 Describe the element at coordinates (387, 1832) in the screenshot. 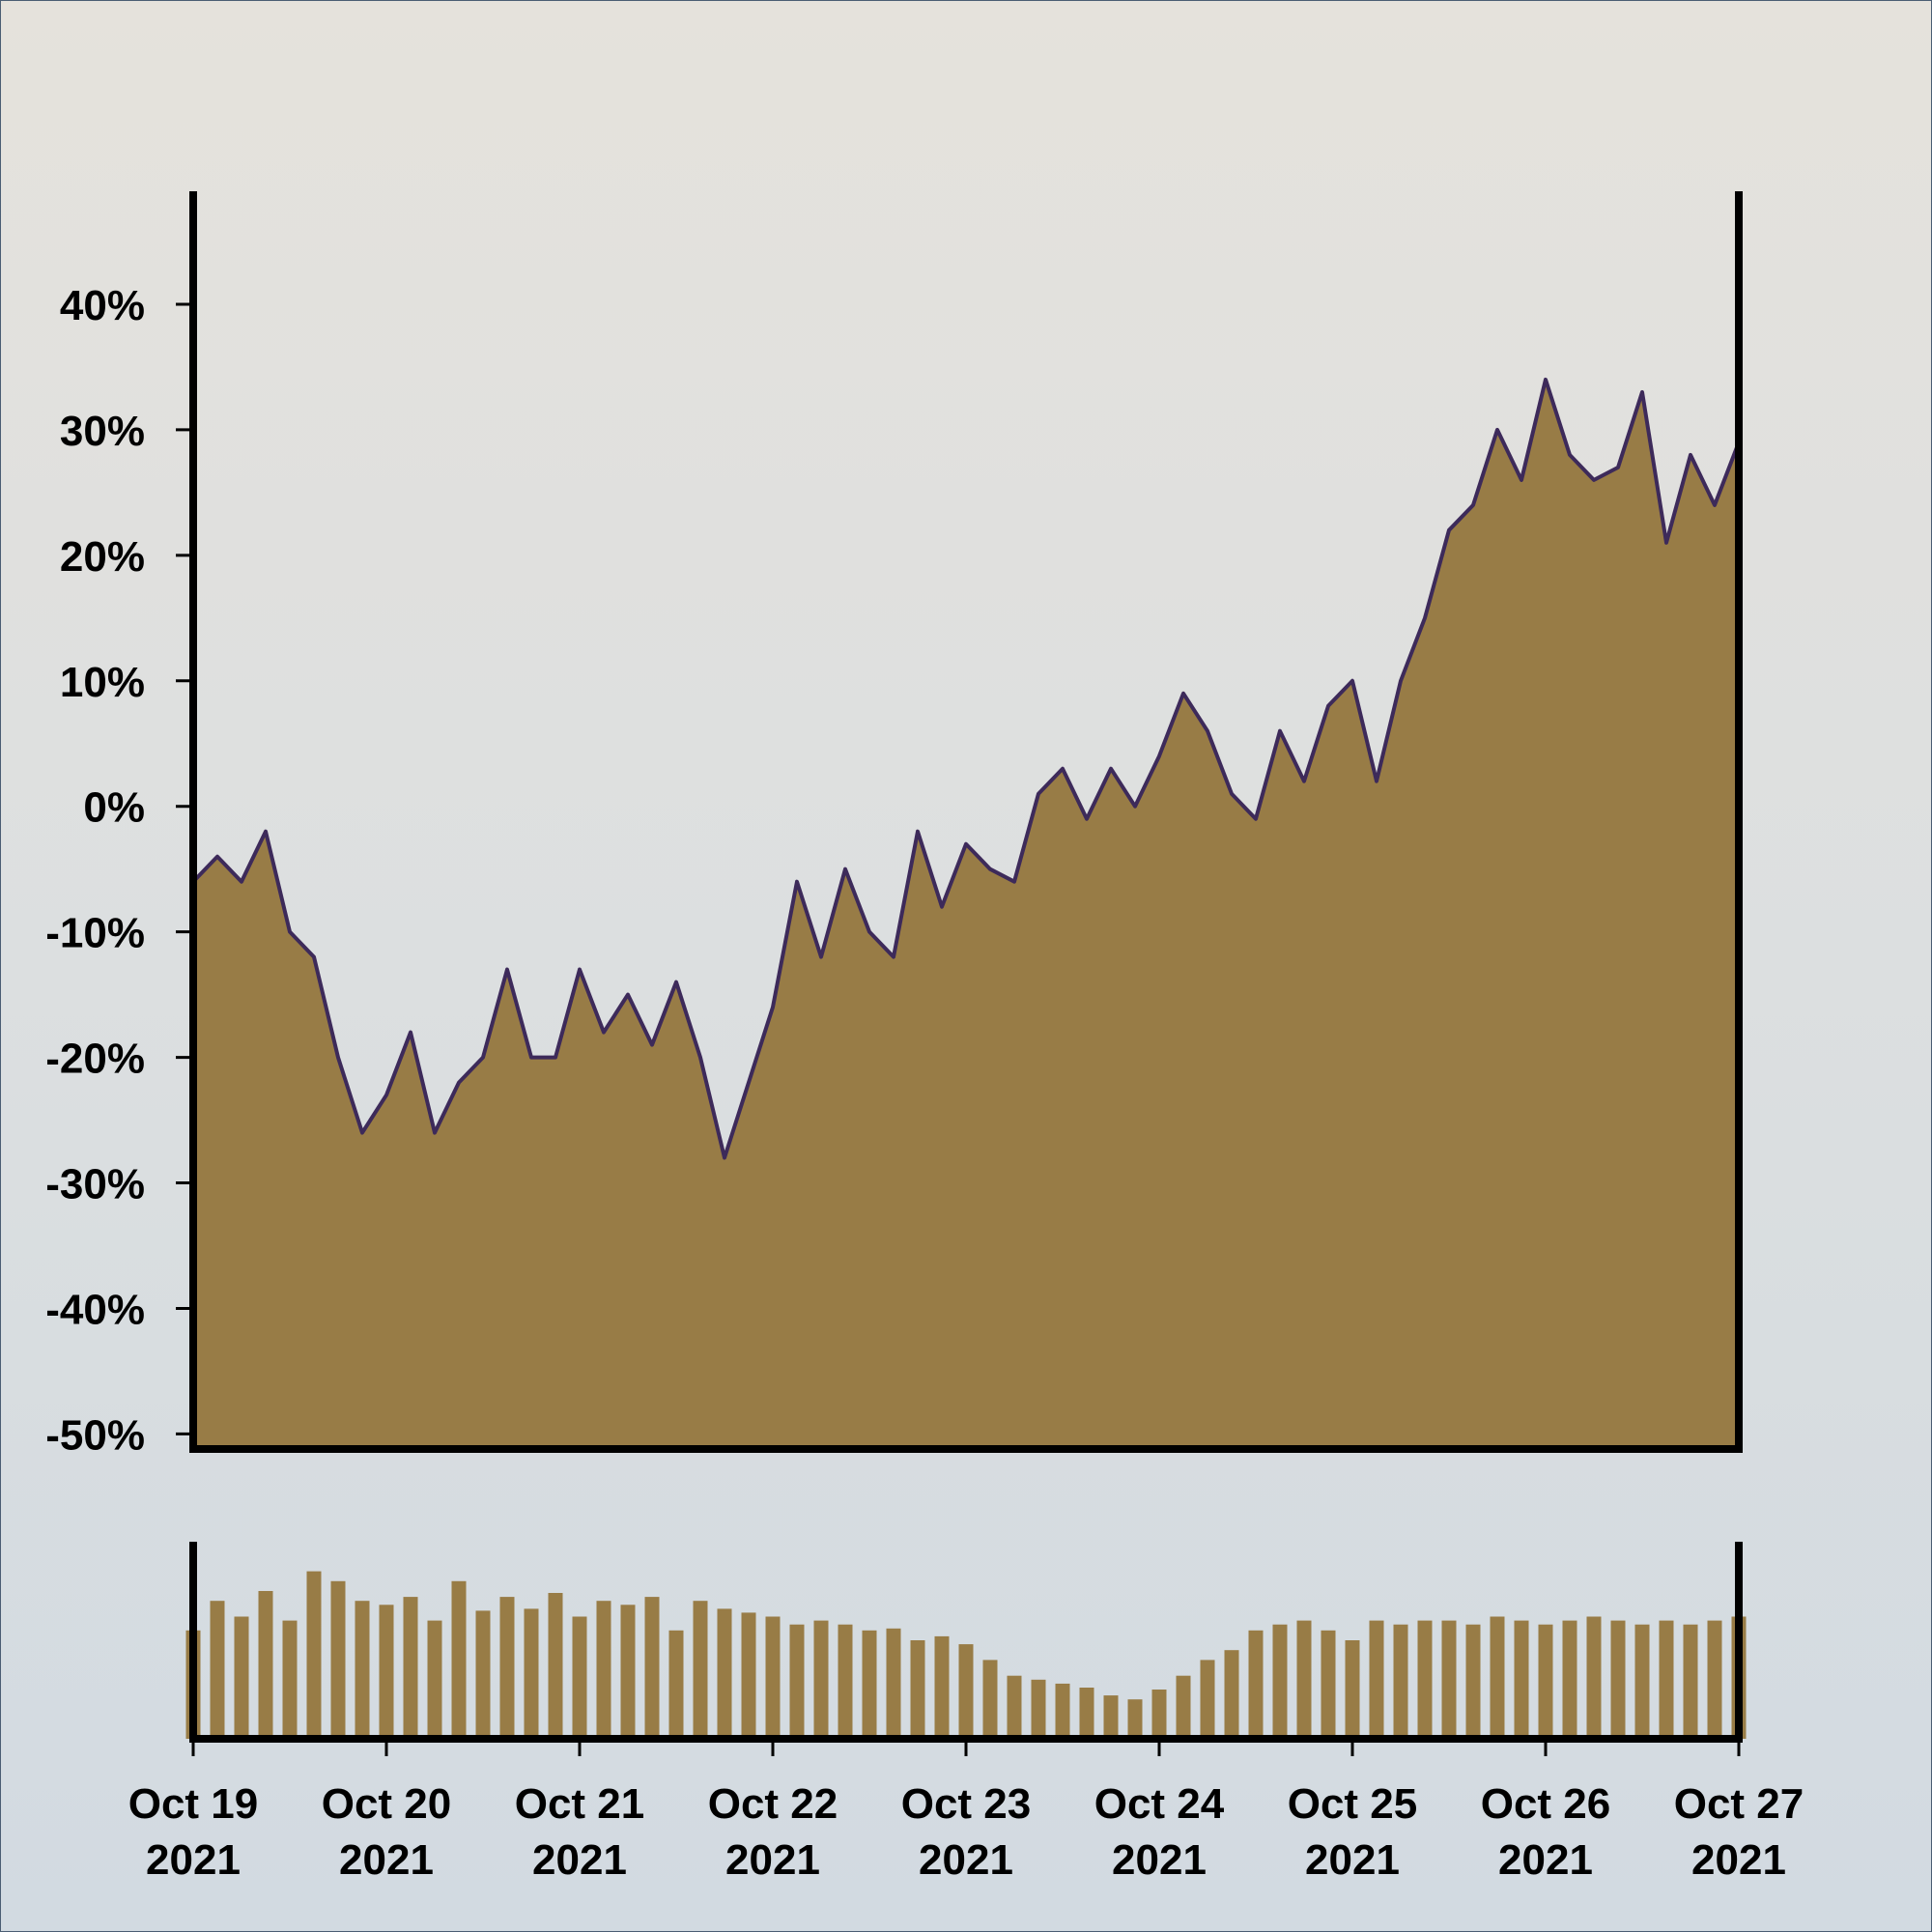

I see `x-tick-label: Oct 20 2021` at that location.